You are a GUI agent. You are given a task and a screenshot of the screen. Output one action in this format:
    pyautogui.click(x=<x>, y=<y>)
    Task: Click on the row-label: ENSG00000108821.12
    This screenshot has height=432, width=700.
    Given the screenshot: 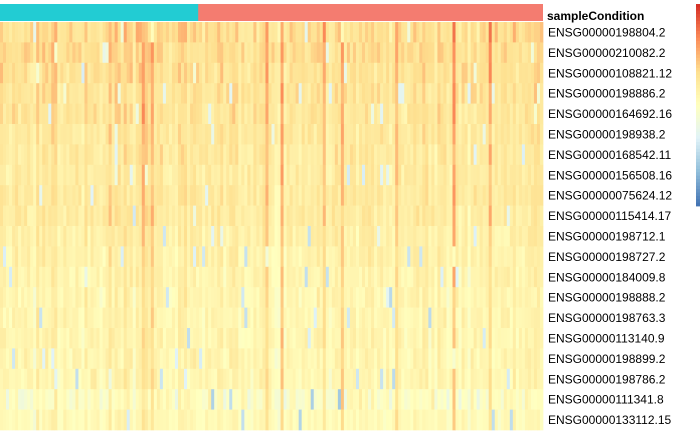 What is the action you would take?
    pyautogui.click(x=610, y=73)
    